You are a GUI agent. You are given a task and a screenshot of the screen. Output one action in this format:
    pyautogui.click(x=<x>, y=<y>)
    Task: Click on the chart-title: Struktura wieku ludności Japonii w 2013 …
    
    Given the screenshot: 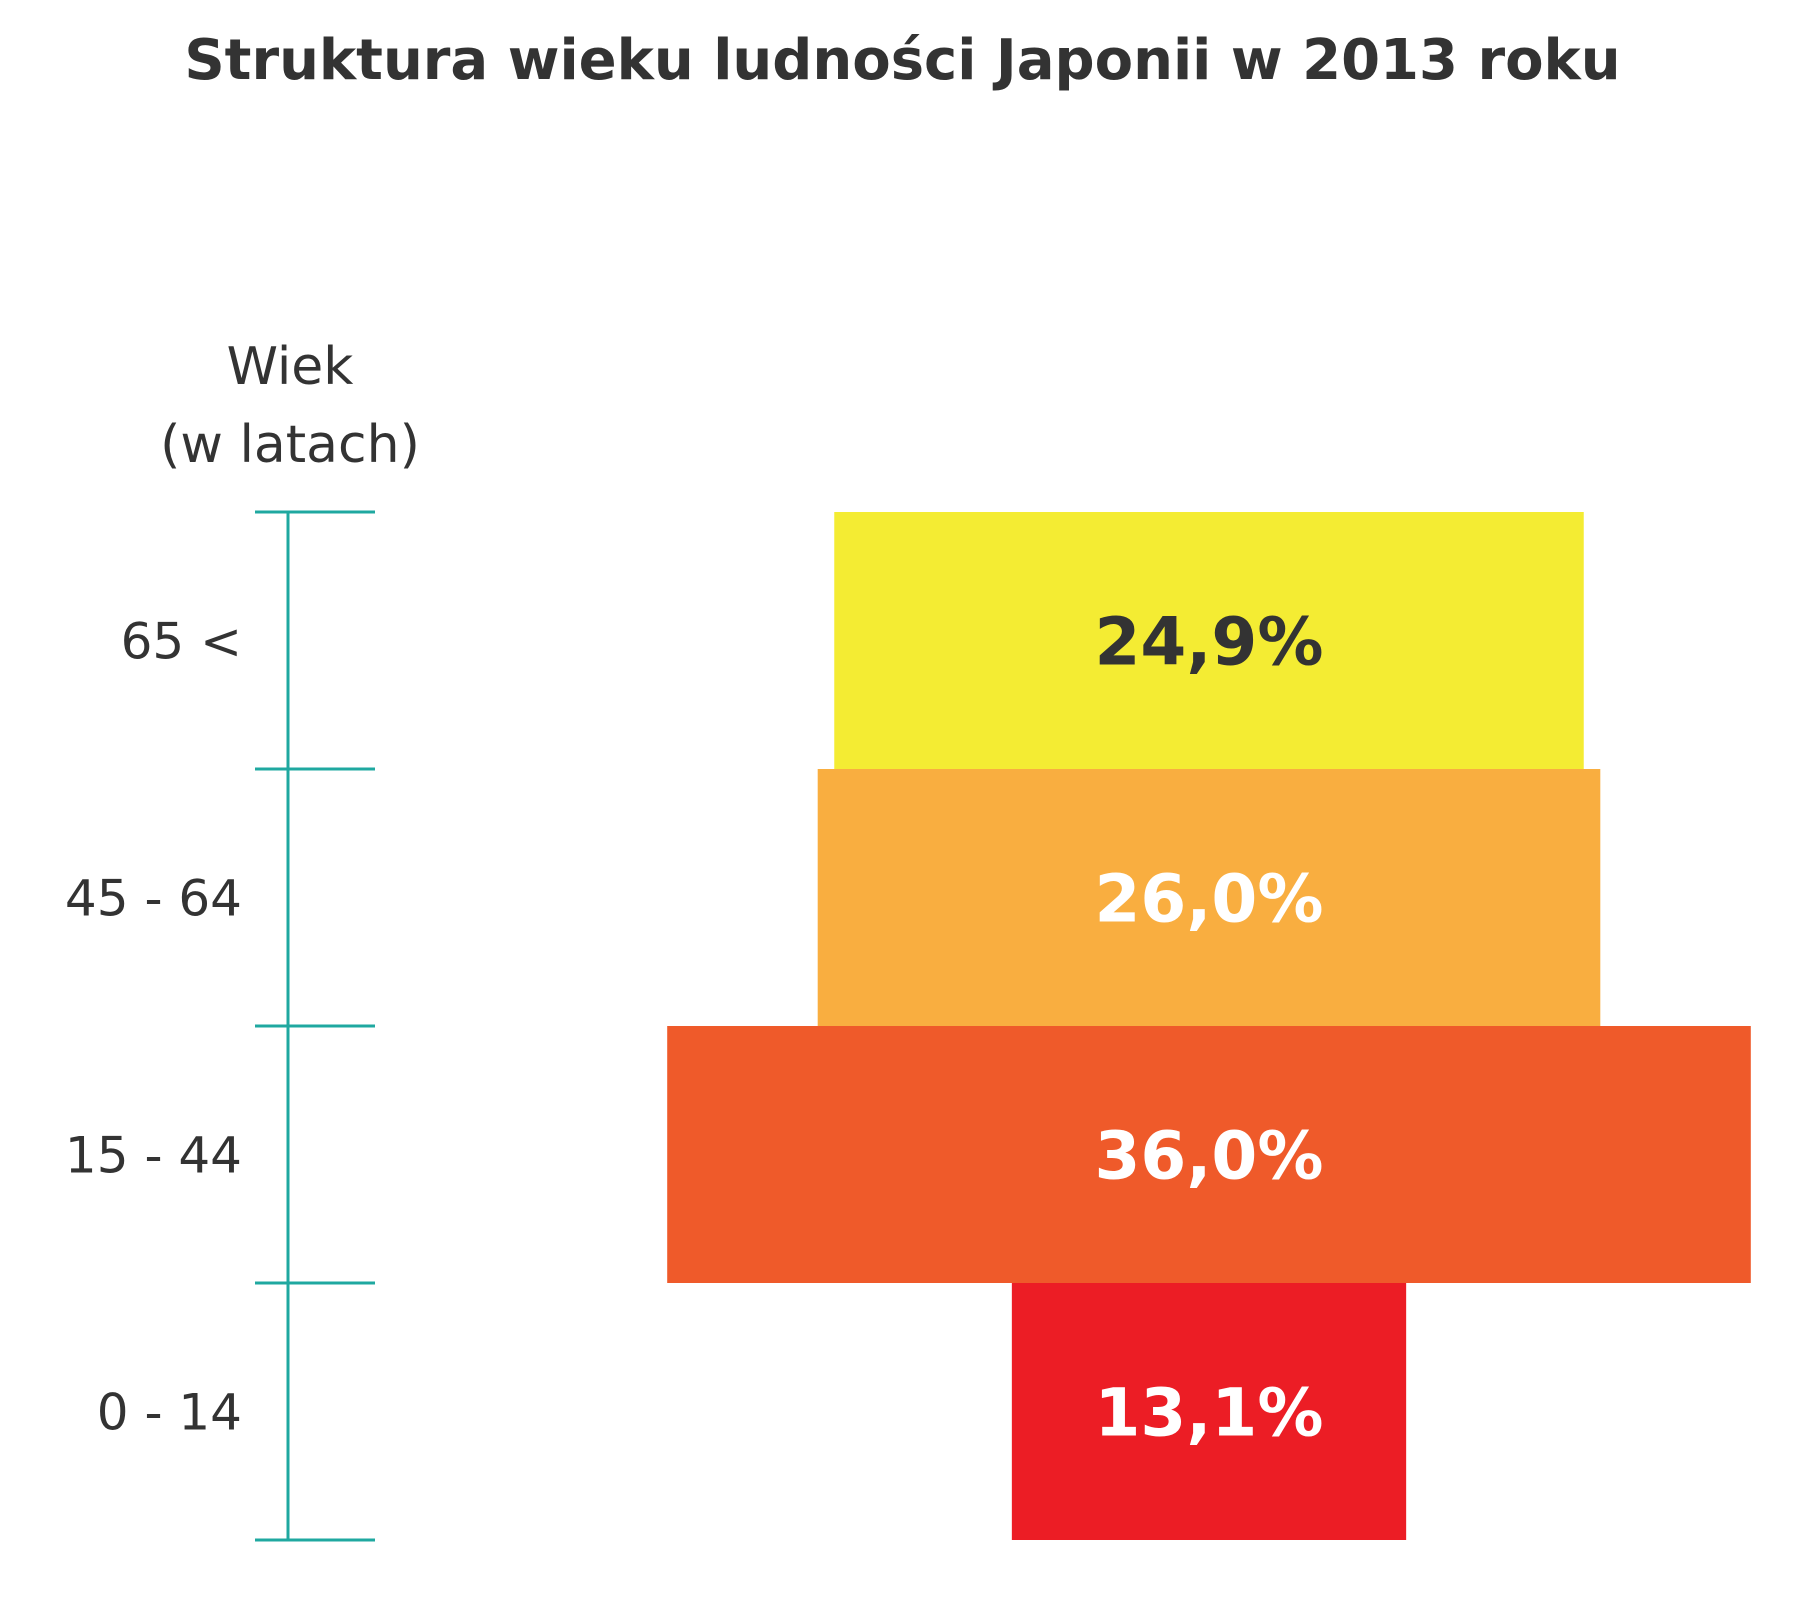 What is the action you would take?
    pyautogui.click(x=902, y=60)
    